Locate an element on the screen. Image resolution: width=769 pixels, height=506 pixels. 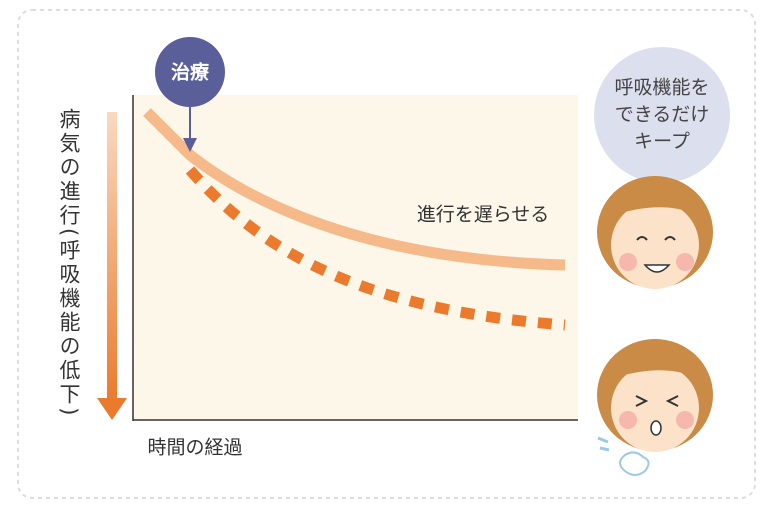
x-axis-label: 時間の経過 is located at coordinates (194, 448).